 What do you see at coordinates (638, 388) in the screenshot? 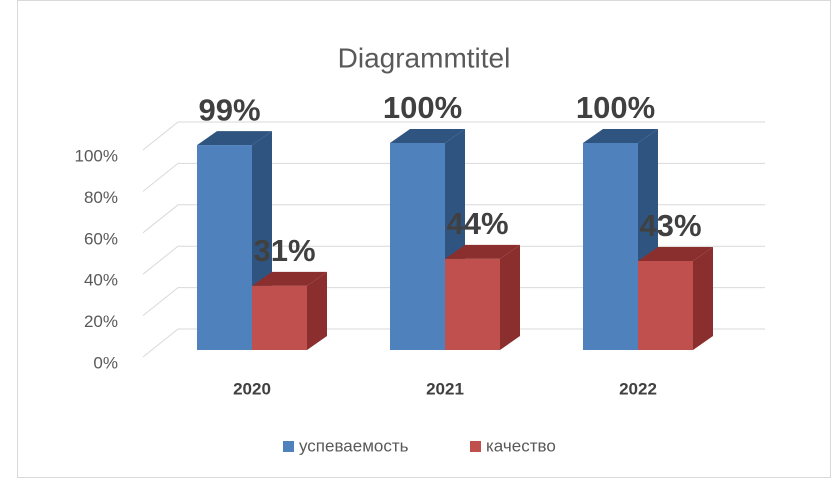
I see `x-tick-label: 2022` at bounding box center [638, 388].